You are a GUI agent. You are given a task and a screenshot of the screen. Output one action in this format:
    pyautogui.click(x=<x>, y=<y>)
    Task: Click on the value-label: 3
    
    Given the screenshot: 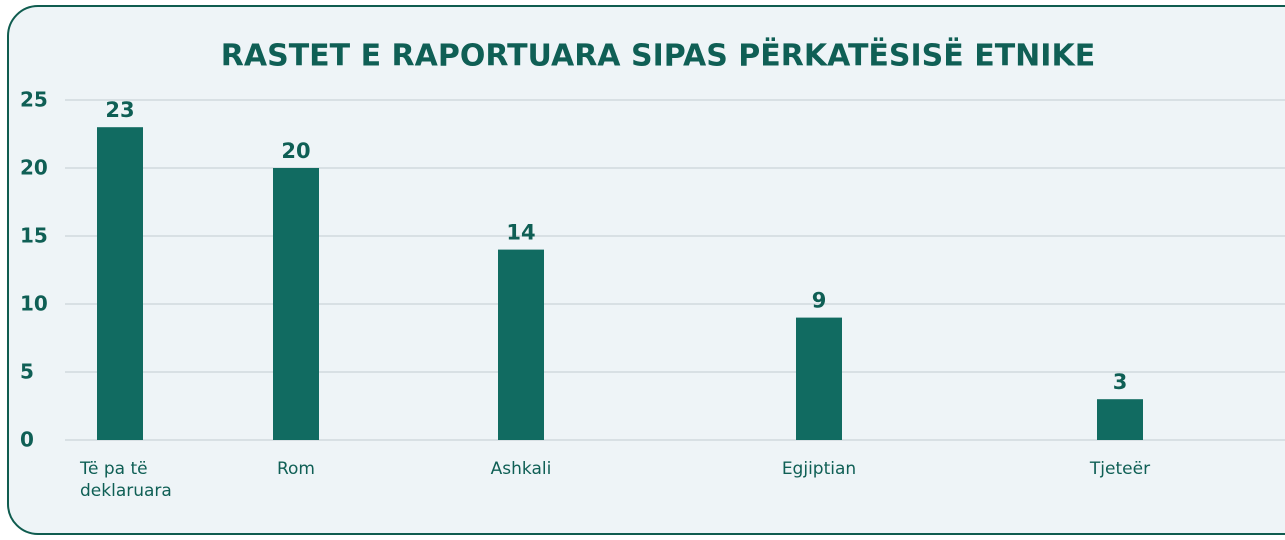 What is the action you would take?
    pyautogui.click(x=1120, y=382)
    